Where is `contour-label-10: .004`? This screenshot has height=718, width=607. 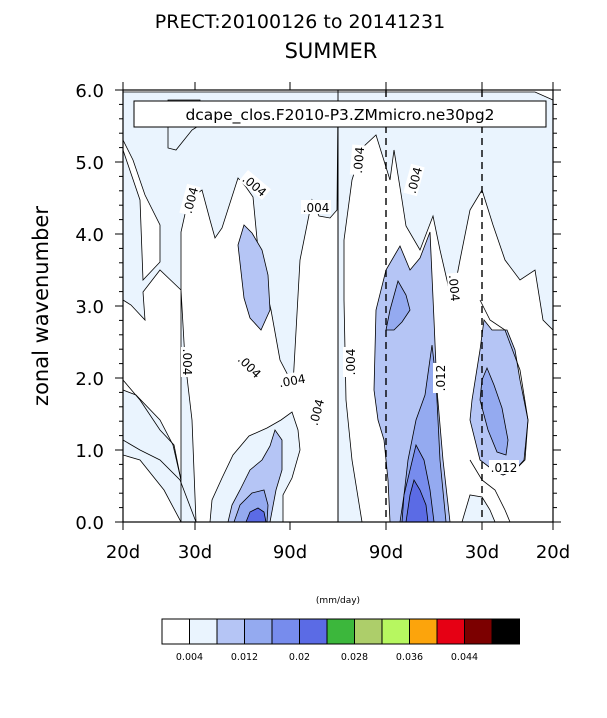 contour-label-10: .004 is located at coordinates (455, 288).